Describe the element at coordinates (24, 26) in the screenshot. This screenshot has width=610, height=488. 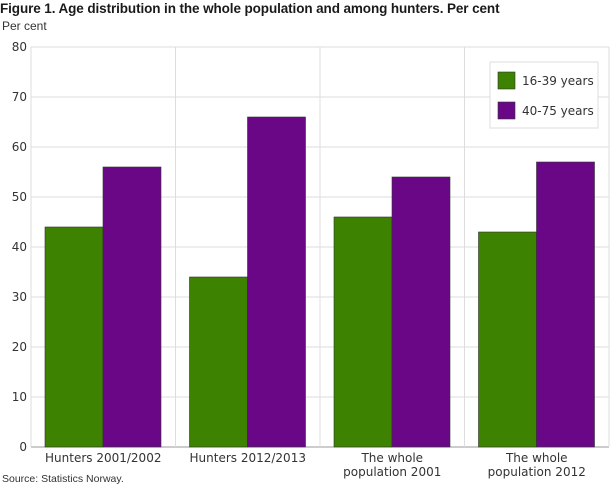
I see `y-axis-label: Per cent` at that location.